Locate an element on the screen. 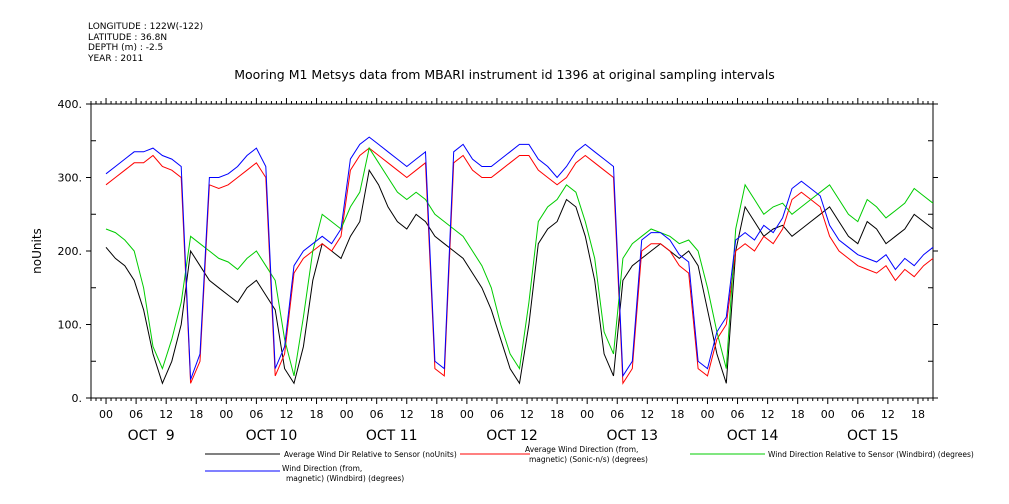  x-day-label: OCT 14 is located at coordinates (753, 436).